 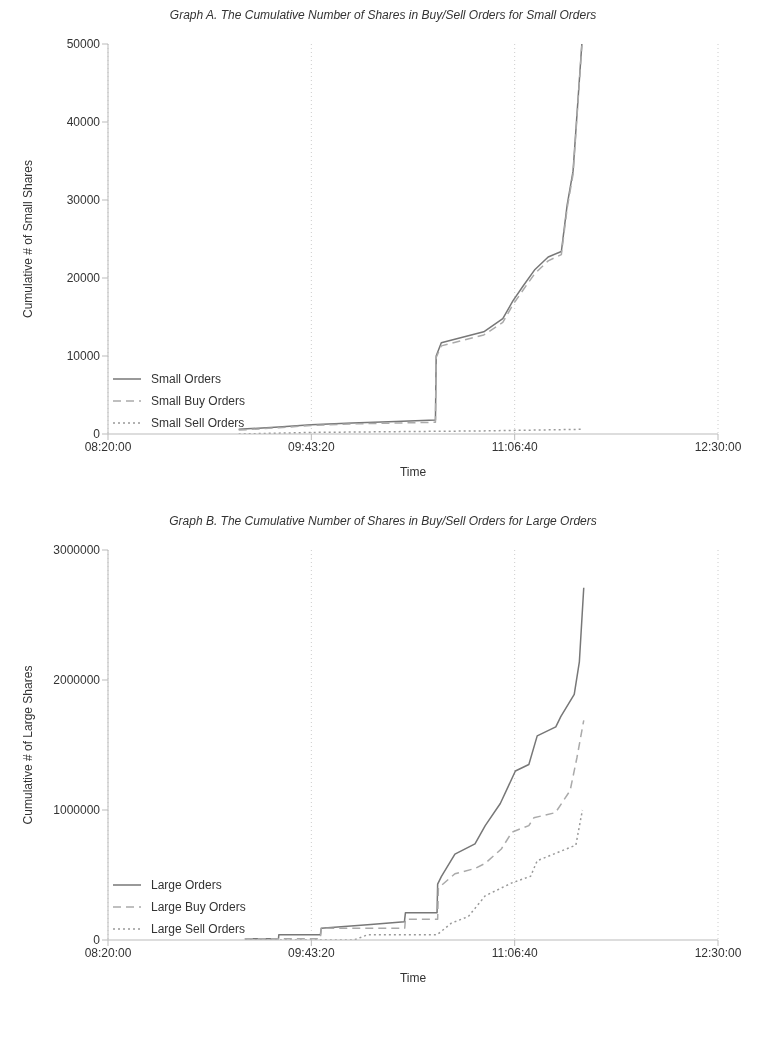 What do you see at coordinates (198, 929) in the screenshot?
I see `legend-label: Large Sell Orders` at bounding box center [198, 929].